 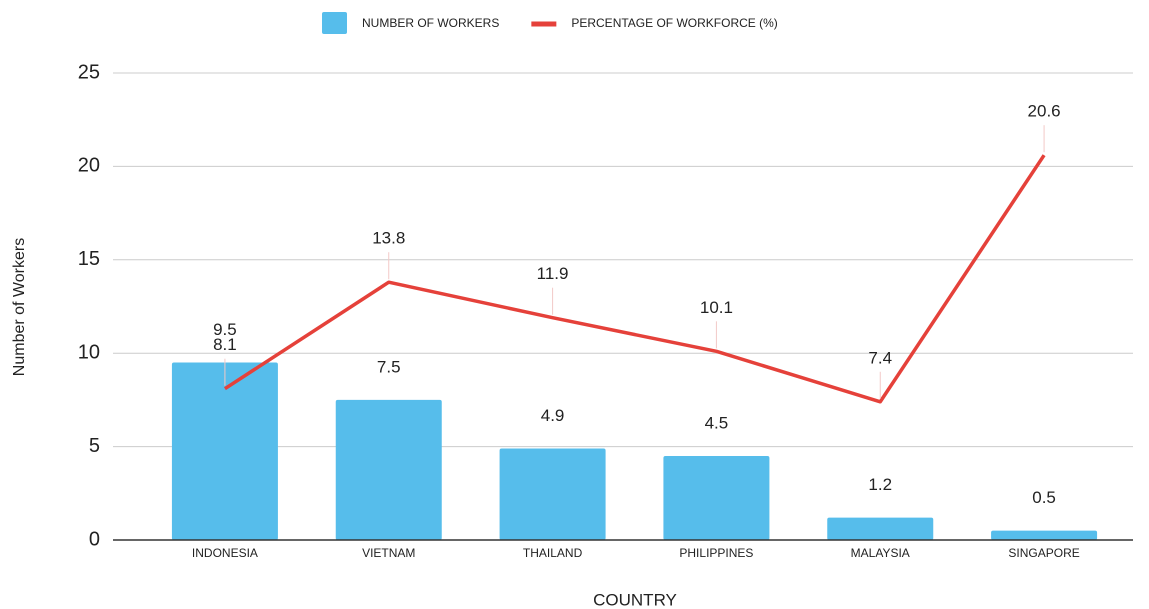 I want to click on line-value-label: 8.1, so click(x=225, y=344).